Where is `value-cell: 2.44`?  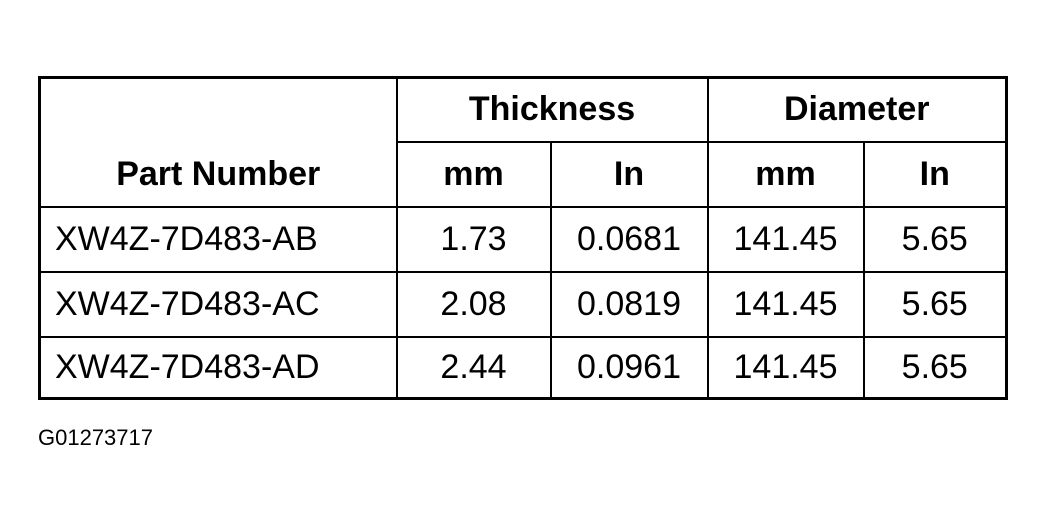 value-cell: 2.44 is located at coordinates (473, 367).